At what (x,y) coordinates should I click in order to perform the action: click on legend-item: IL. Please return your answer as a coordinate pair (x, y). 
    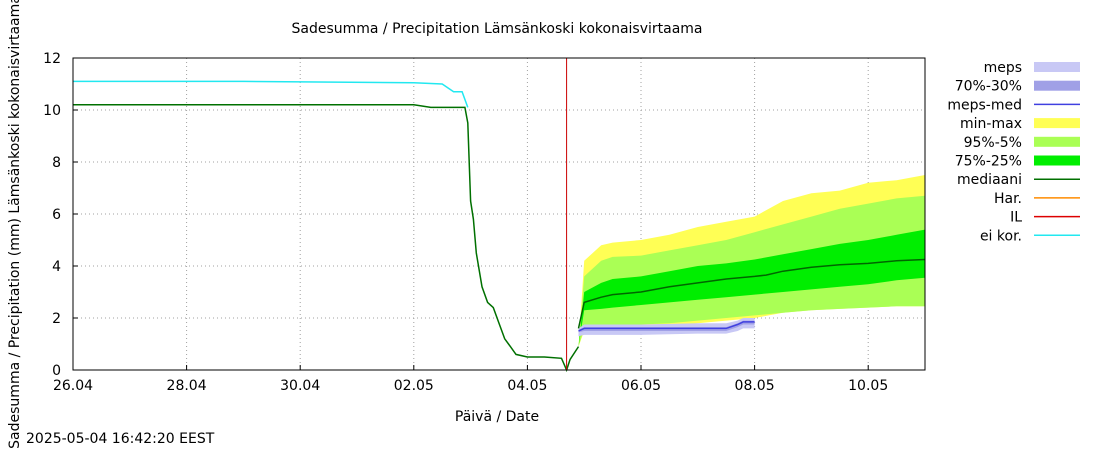
    Looking at the image, I should click on (1045, 218).